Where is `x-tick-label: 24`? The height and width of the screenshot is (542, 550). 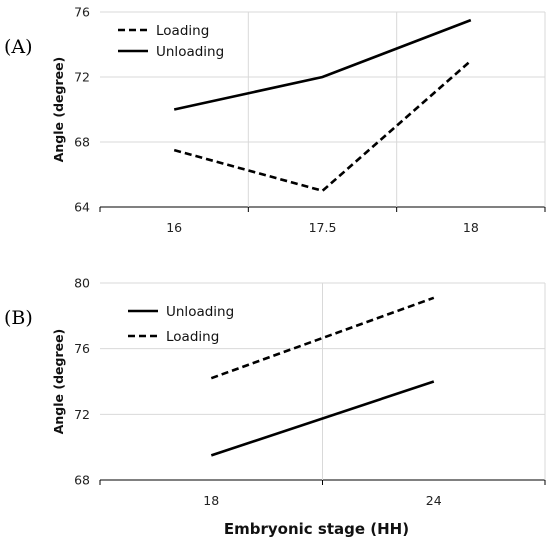
x-tick-label: 24 is located at coordinates (434, 500).